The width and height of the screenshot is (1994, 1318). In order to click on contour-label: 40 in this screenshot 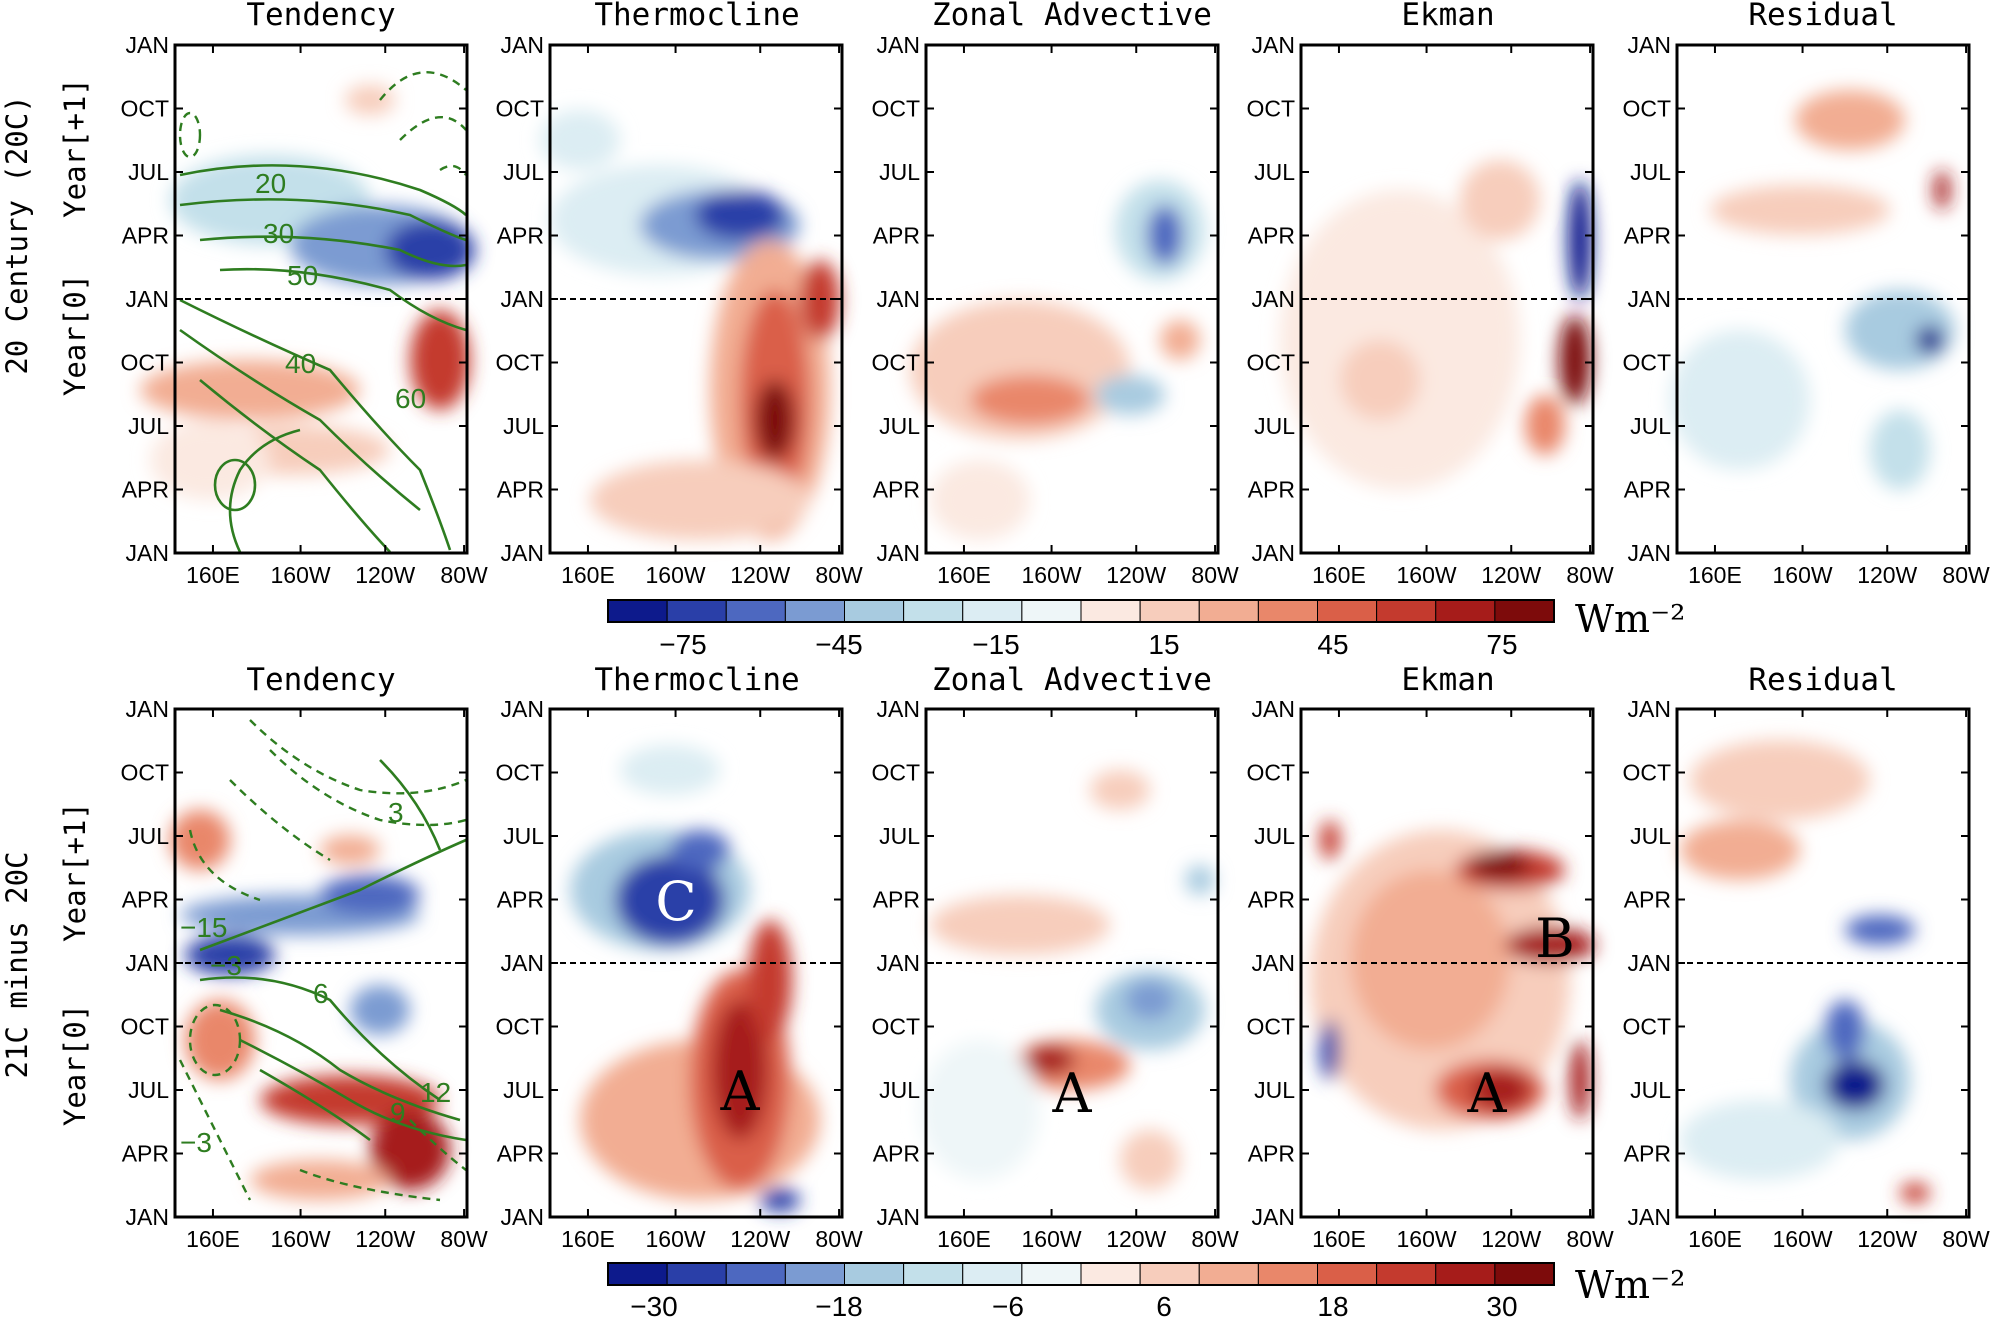, I will do `click(300, 363)`.